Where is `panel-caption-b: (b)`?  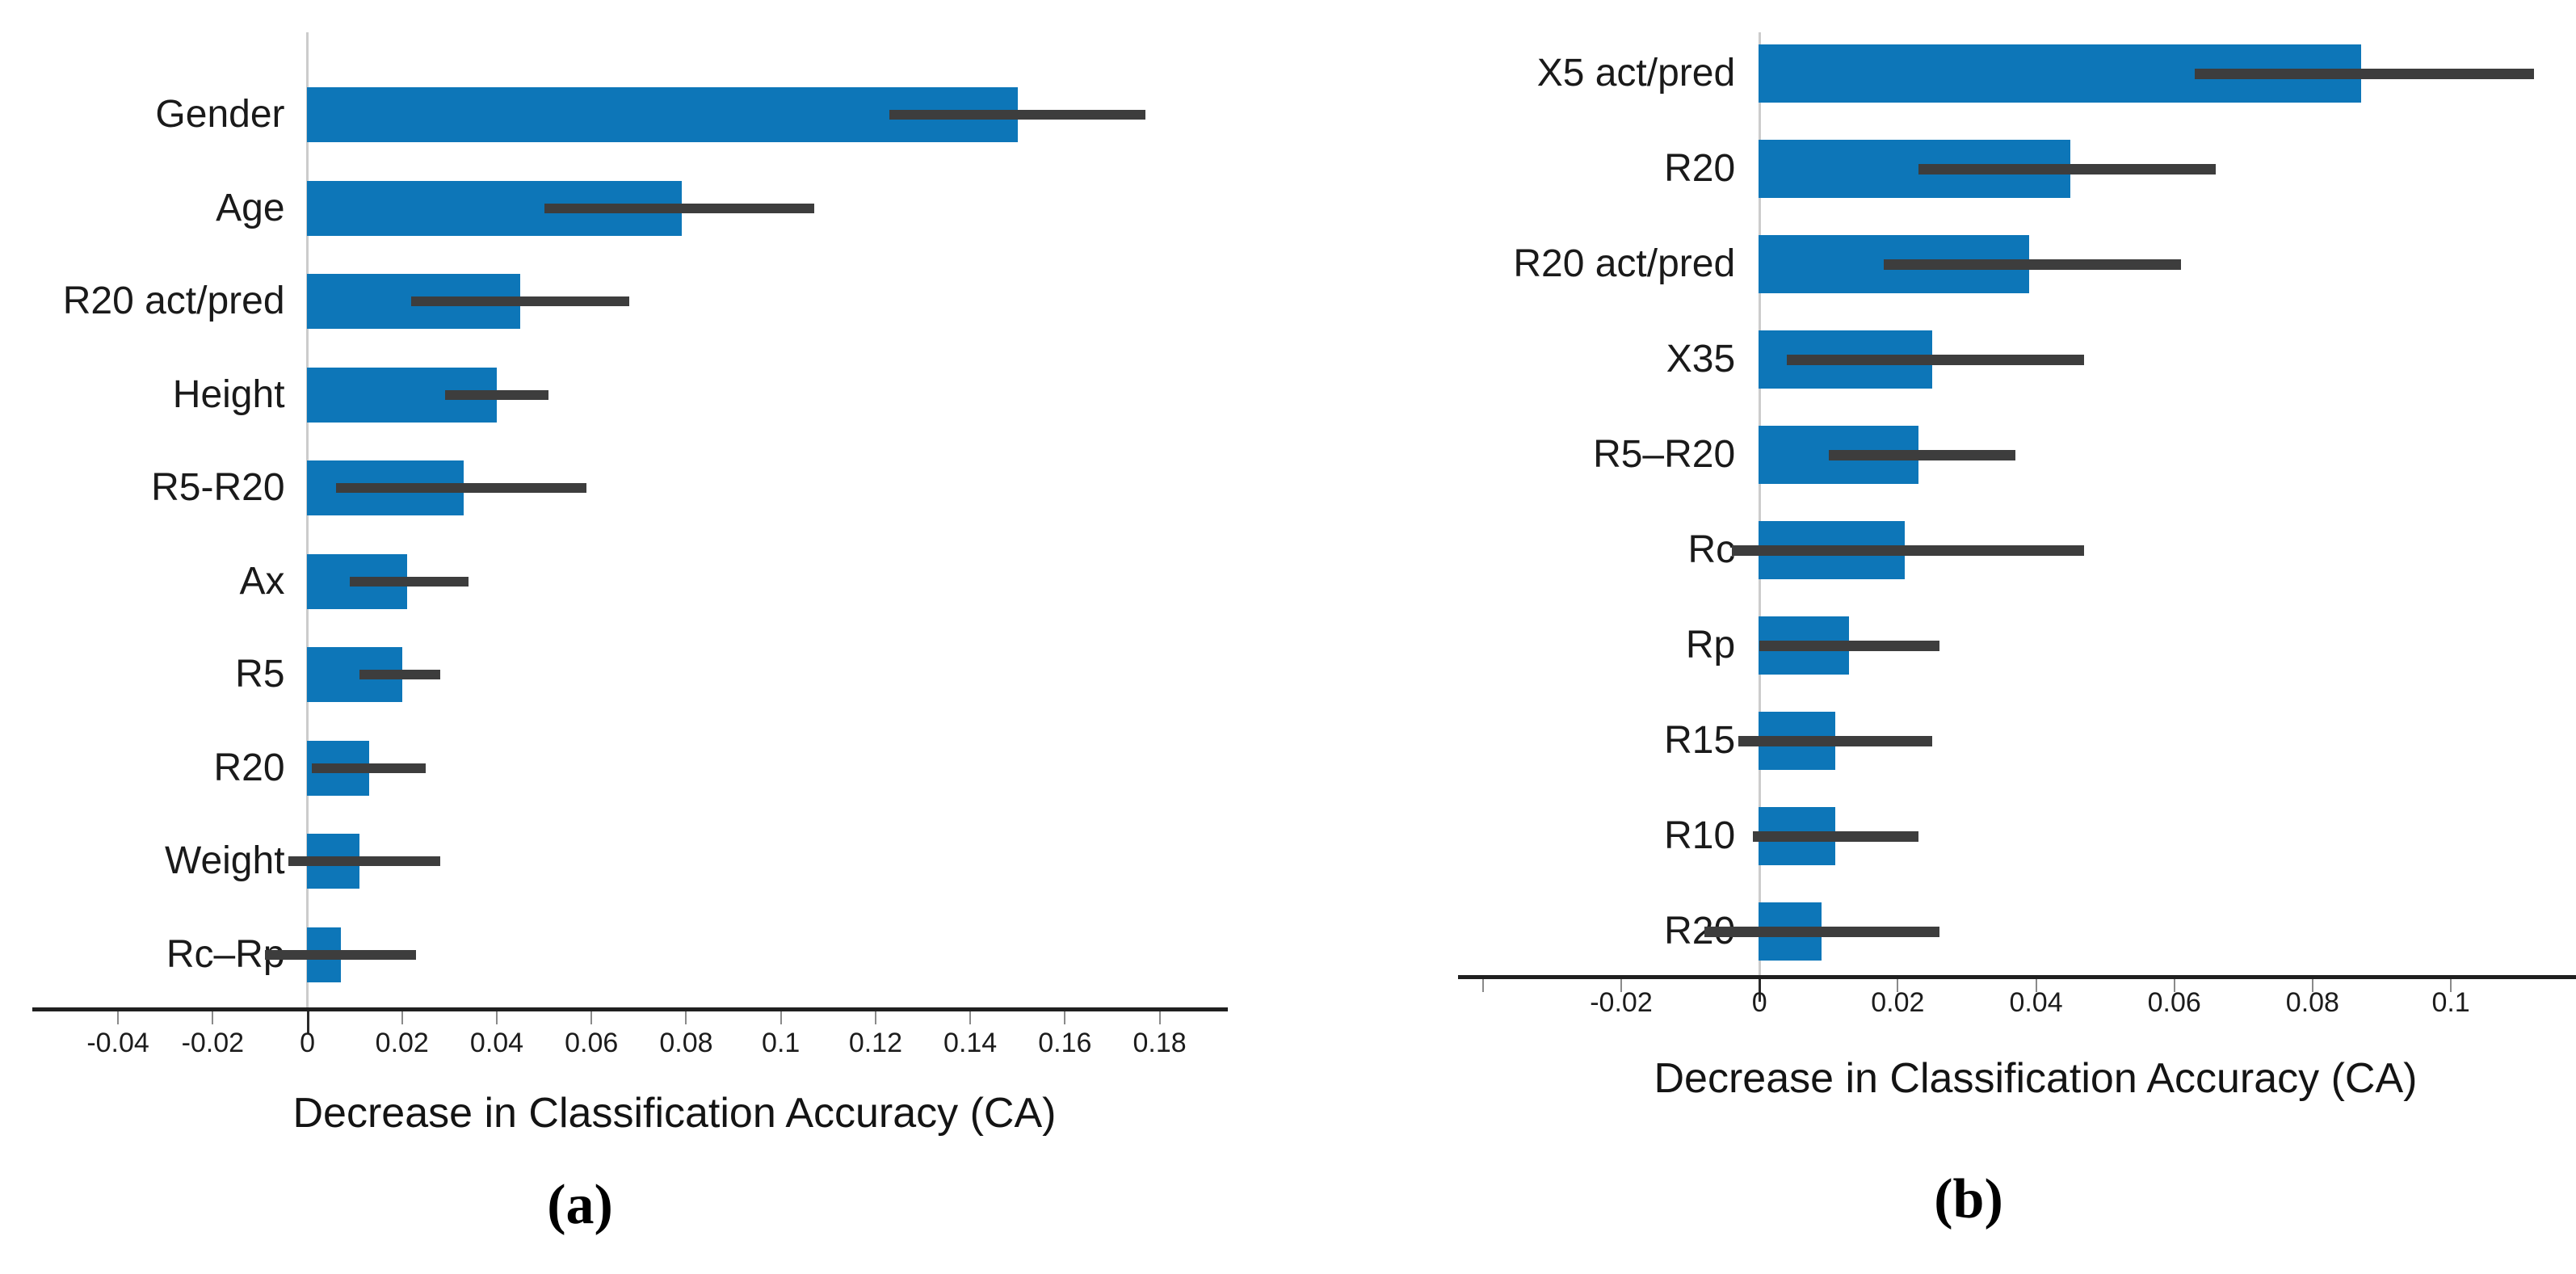 panel-caption-b: (b) is located at coordinates (1969, 1199).